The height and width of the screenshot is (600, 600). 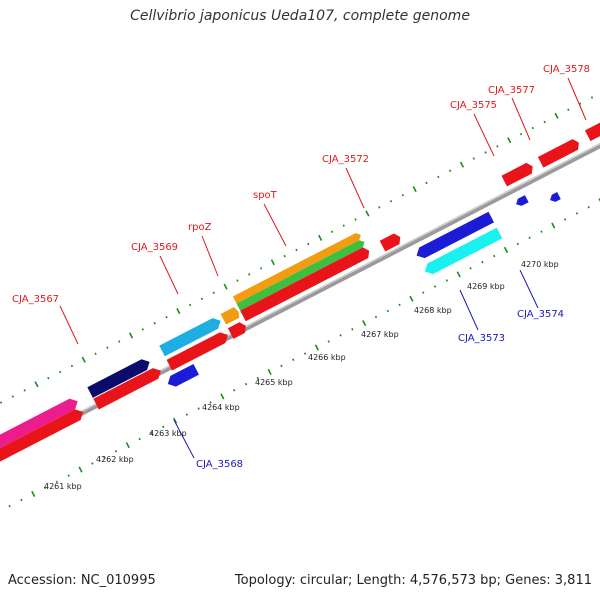 I want to click on kbp-label: 4262 kbp, so click(x=115, y=459).